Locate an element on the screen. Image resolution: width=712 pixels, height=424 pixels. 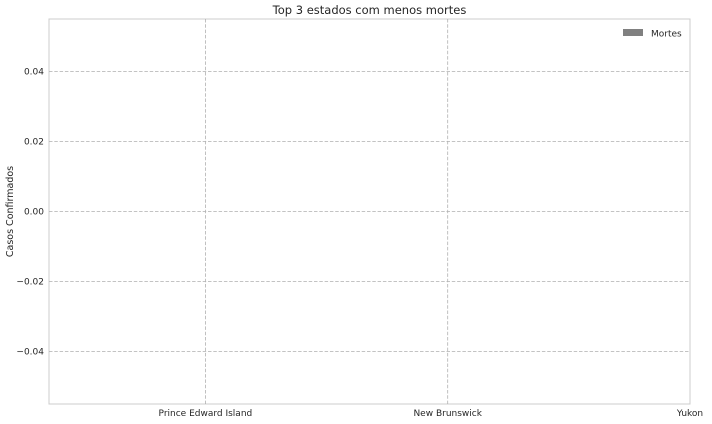
y-tick-label: 0.00 is located at coordinates (34, 213).